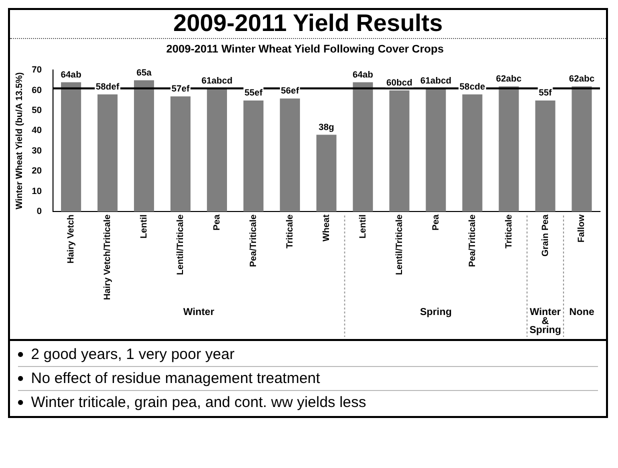 The width and height of the screenshot is (618, 468). Describe the element at coordinates (107, 257) in the screenshot. I see `x-tick-label: Hairy Vetch/Triticale` at that location.